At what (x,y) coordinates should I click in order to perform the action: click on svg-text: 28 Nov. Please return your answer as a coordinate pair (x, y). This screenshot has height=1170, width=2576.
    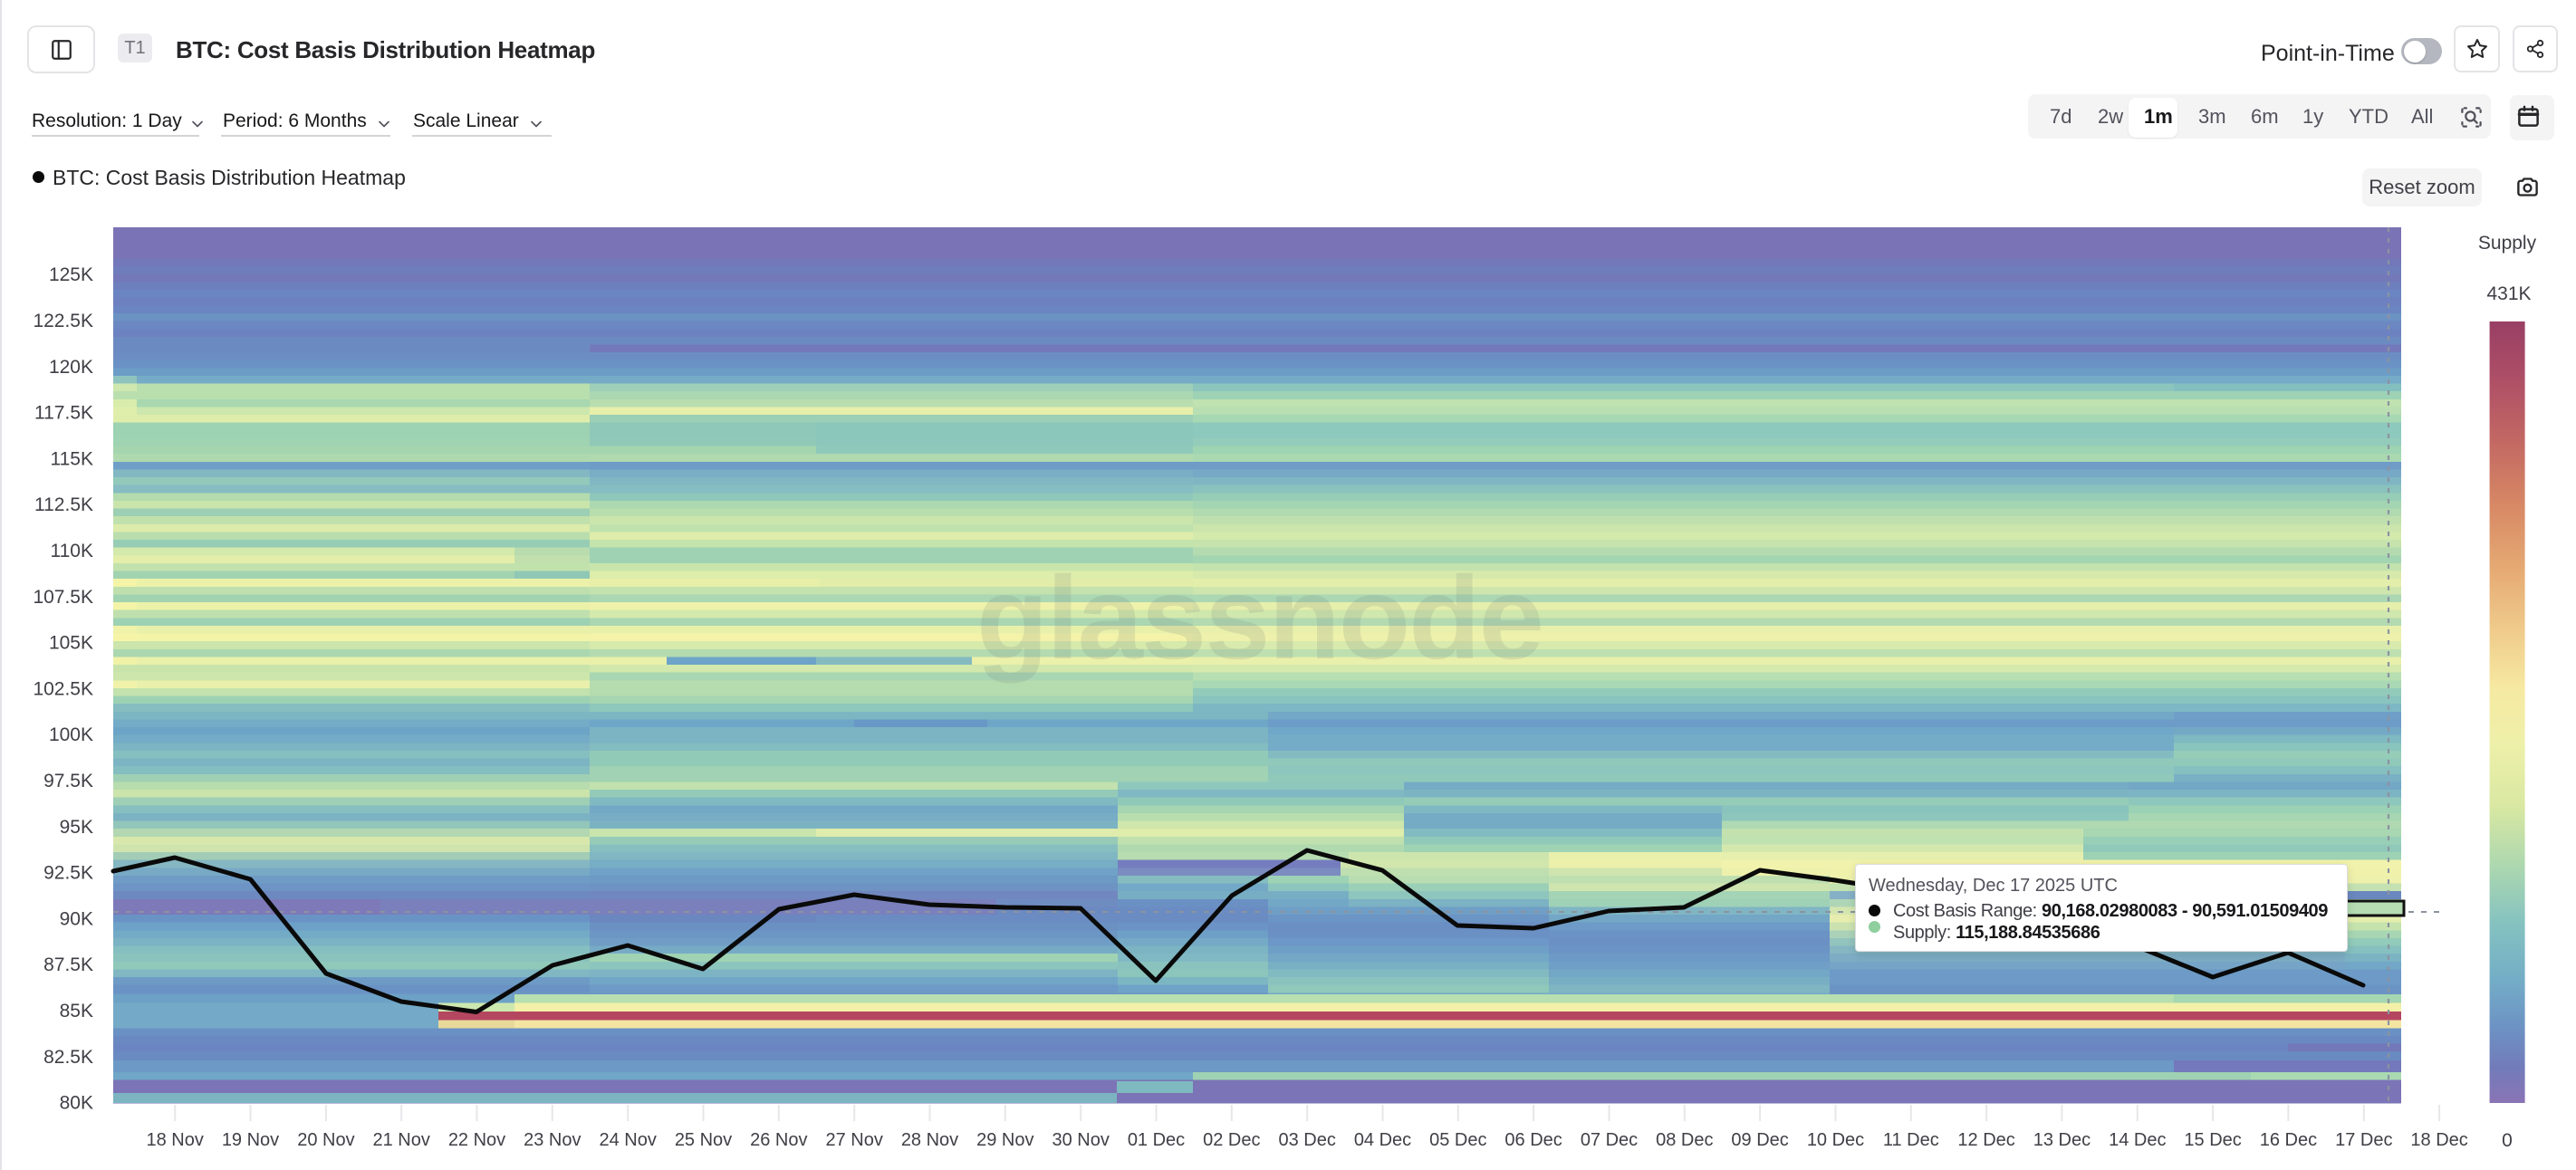
    Looking at the image, I should click on (929, 1140).